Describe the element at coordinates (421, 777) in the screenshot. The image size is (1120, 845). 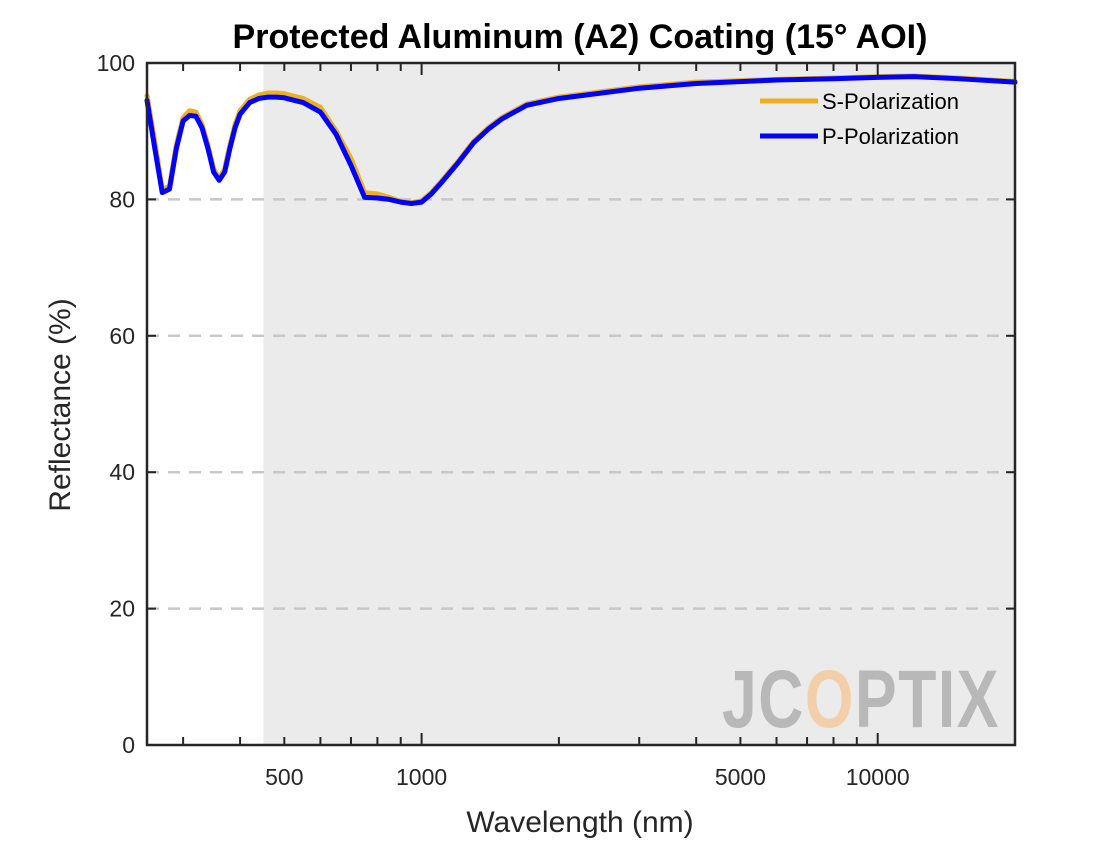
I see `x-tick-label-1000: 1000` at that location.